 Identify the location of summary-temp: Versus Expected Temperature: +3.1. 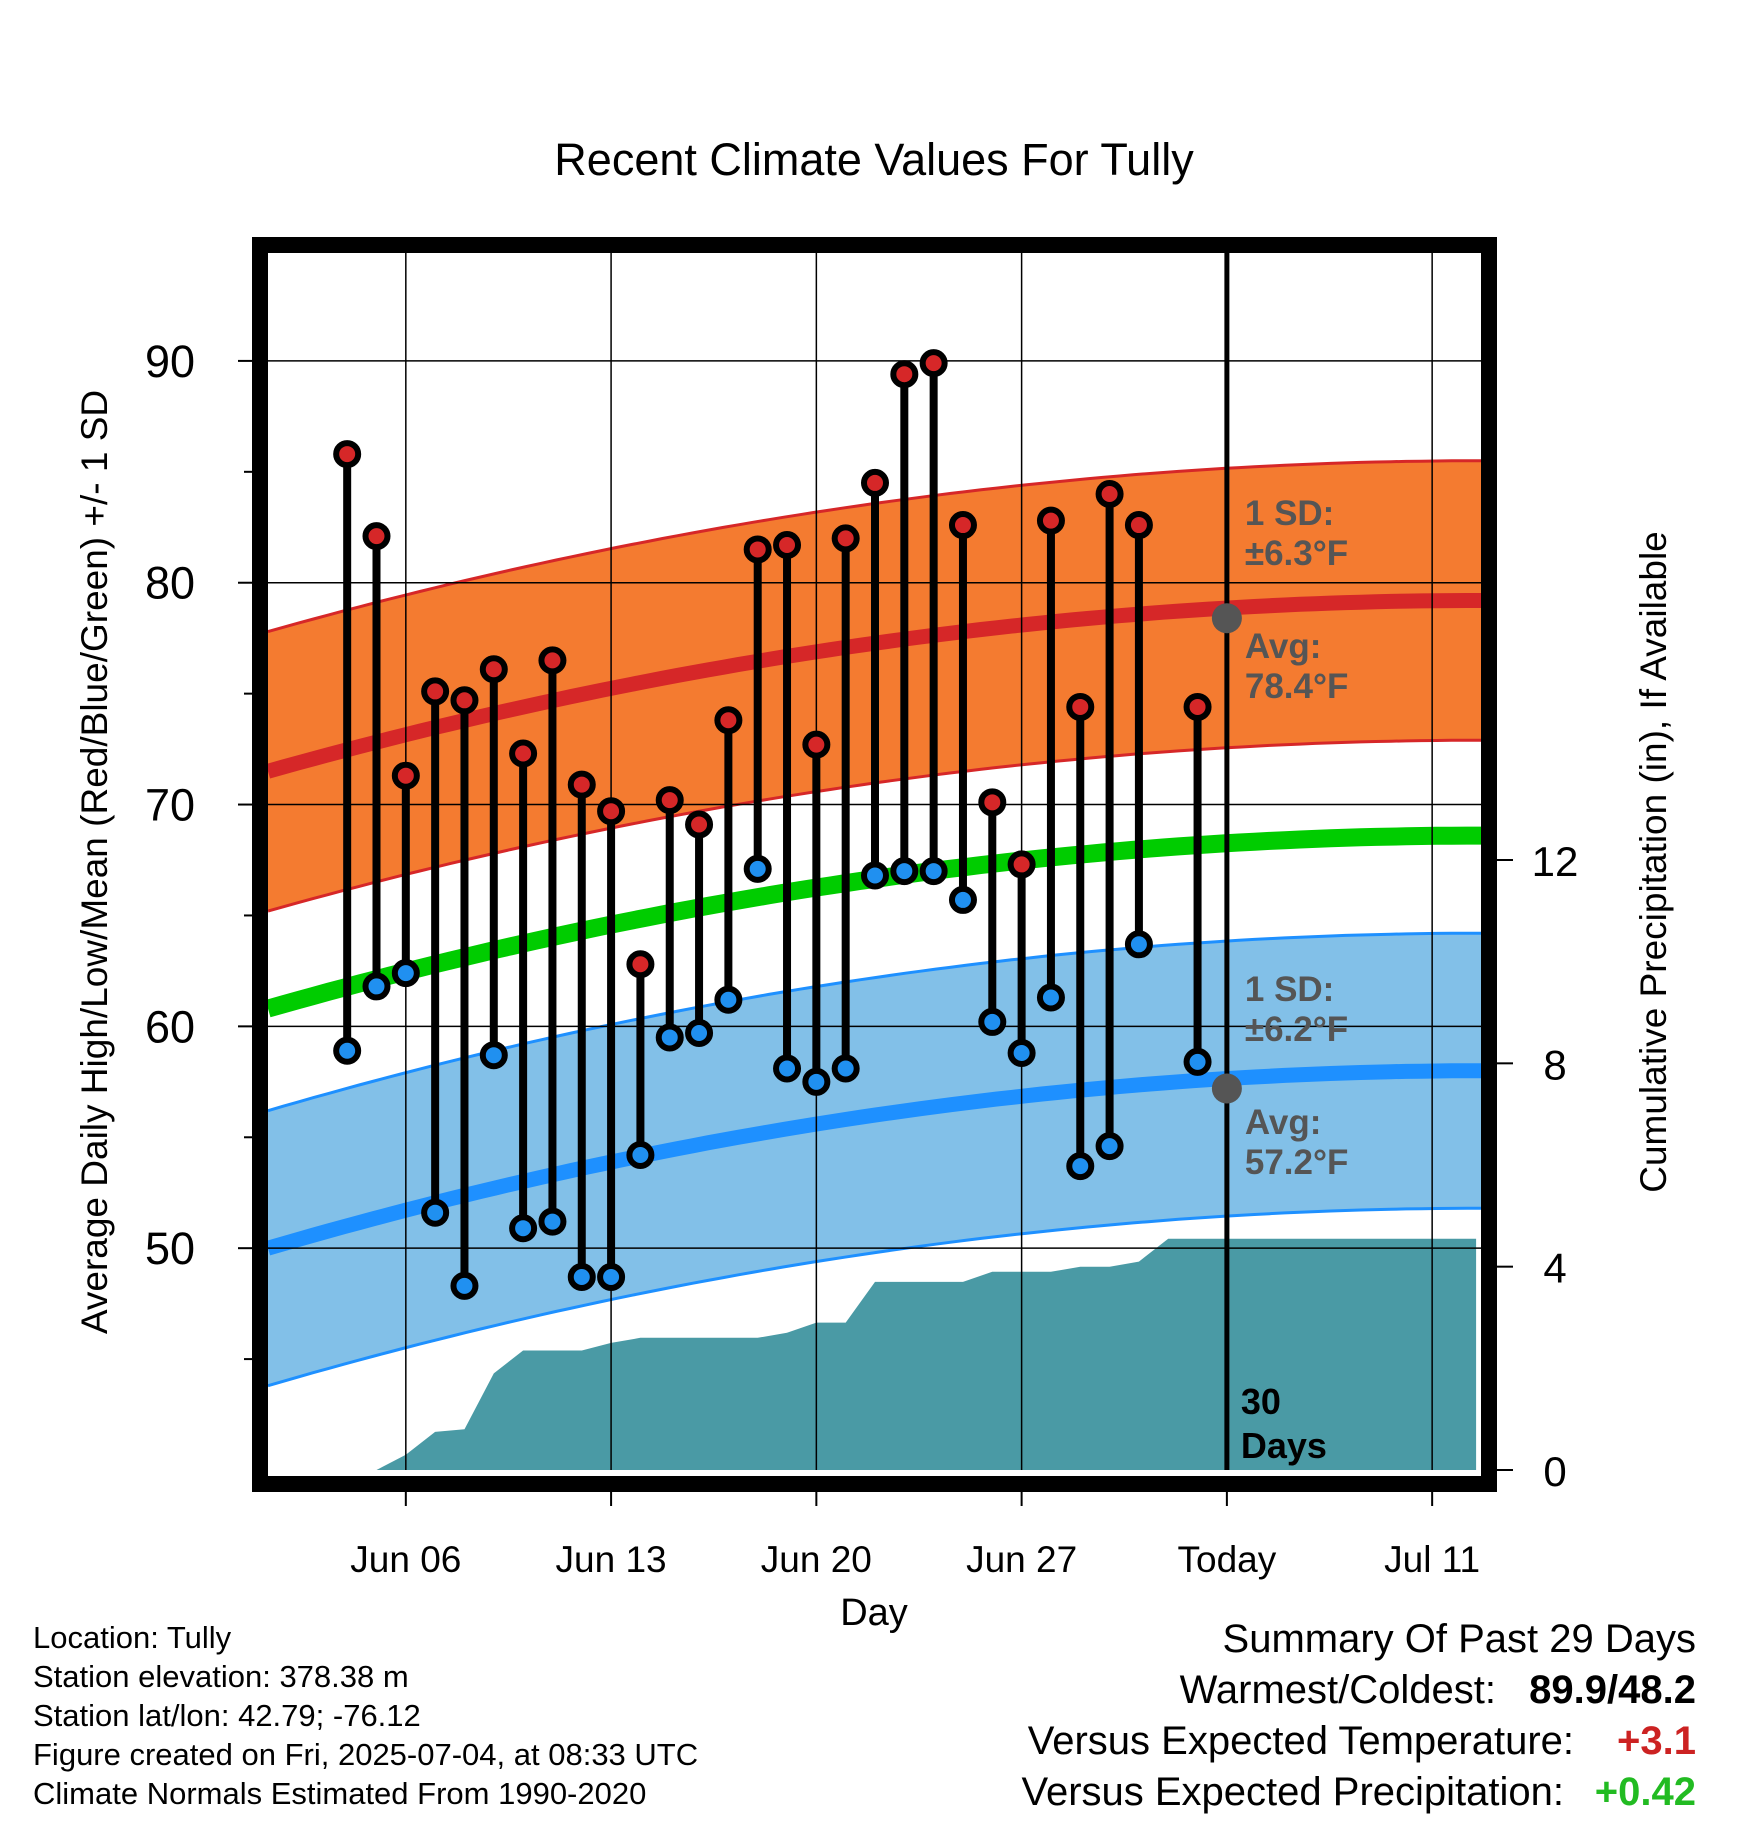
(1358, 1741).